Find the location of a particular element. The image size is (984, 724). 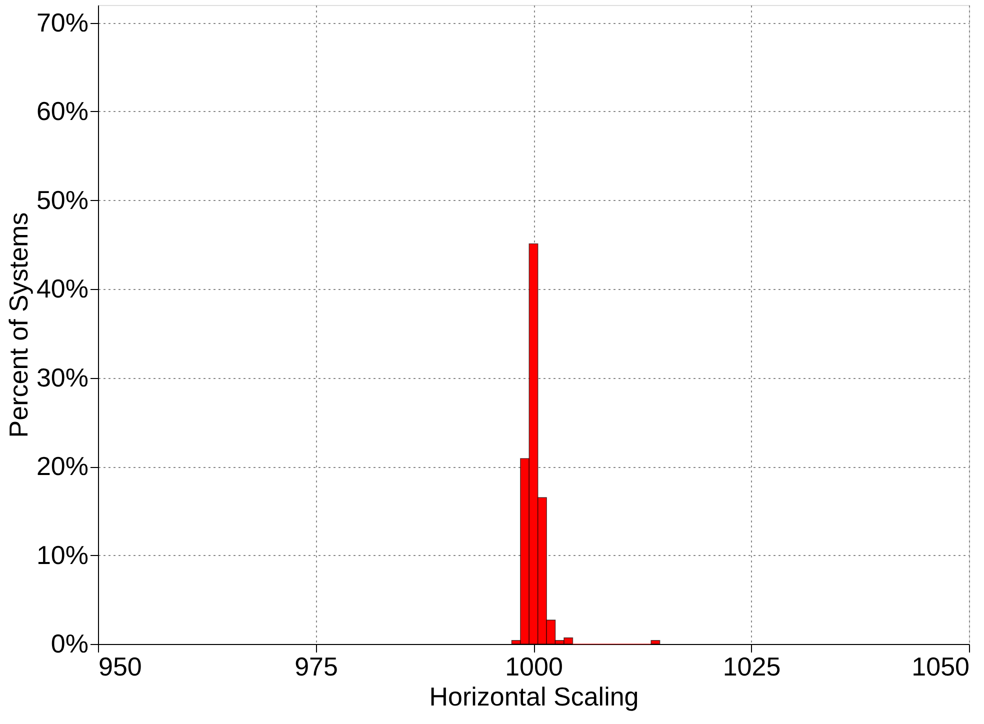

y-tick-label: 0% is located at coordinates (69, 643).